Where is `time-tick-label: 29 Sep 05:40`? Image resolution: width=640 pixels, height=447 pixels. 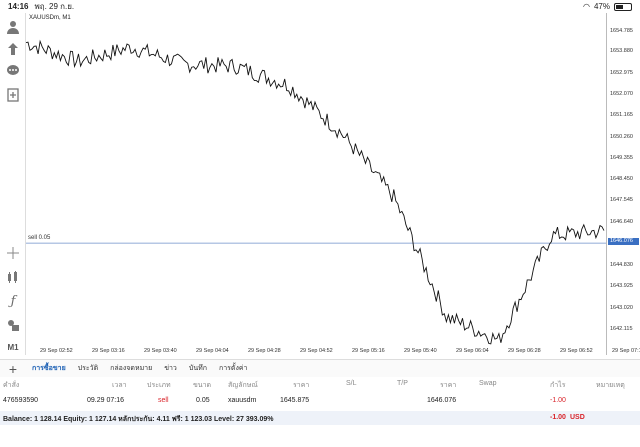
time-tick-label: 29 Sep 05:40 is located at coordinates (420, 351).